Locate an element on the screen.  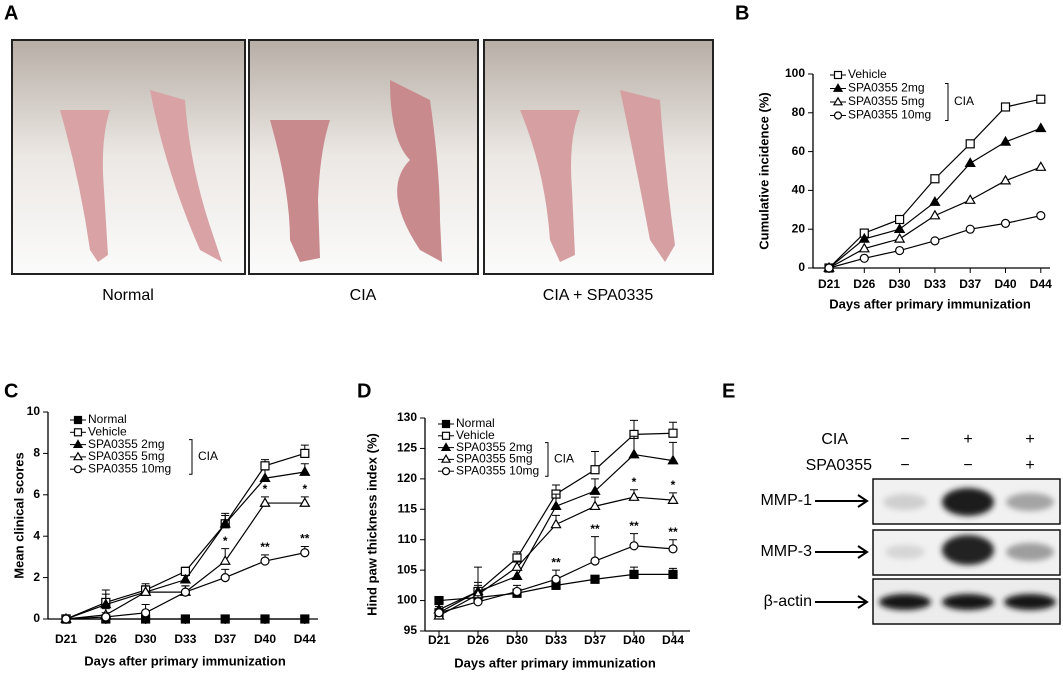
blot-row-label: MMP-1 is located at coordinates (786, 500).